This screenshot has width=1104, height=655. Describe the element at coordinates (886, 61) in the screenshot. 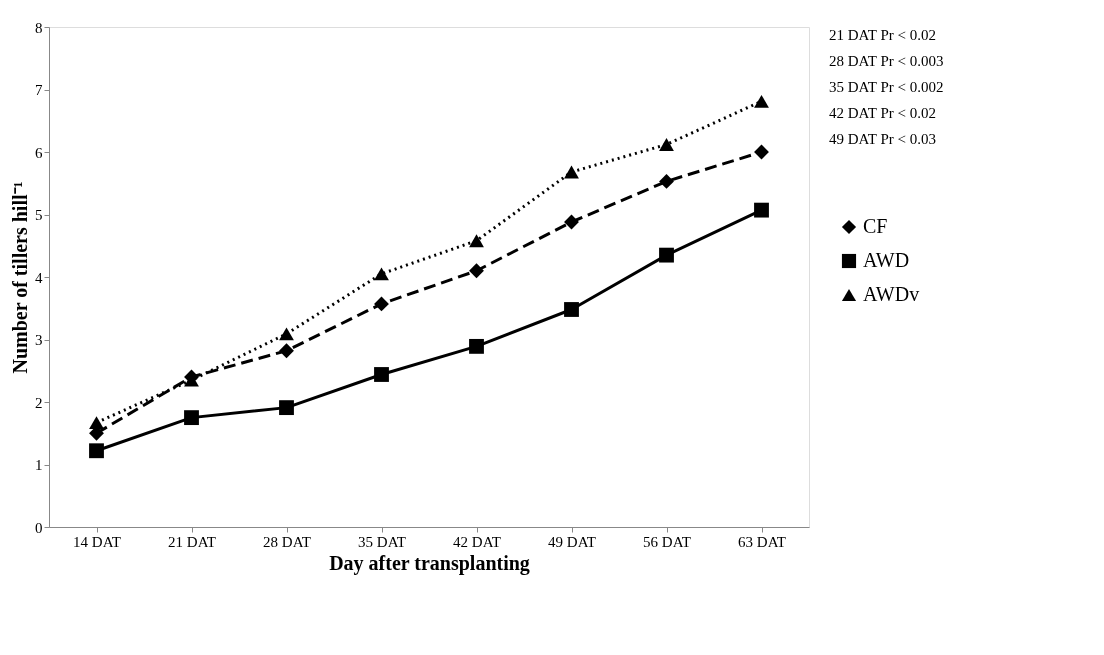

I see `text: 28 DAT Pr < 0.003` at that location.